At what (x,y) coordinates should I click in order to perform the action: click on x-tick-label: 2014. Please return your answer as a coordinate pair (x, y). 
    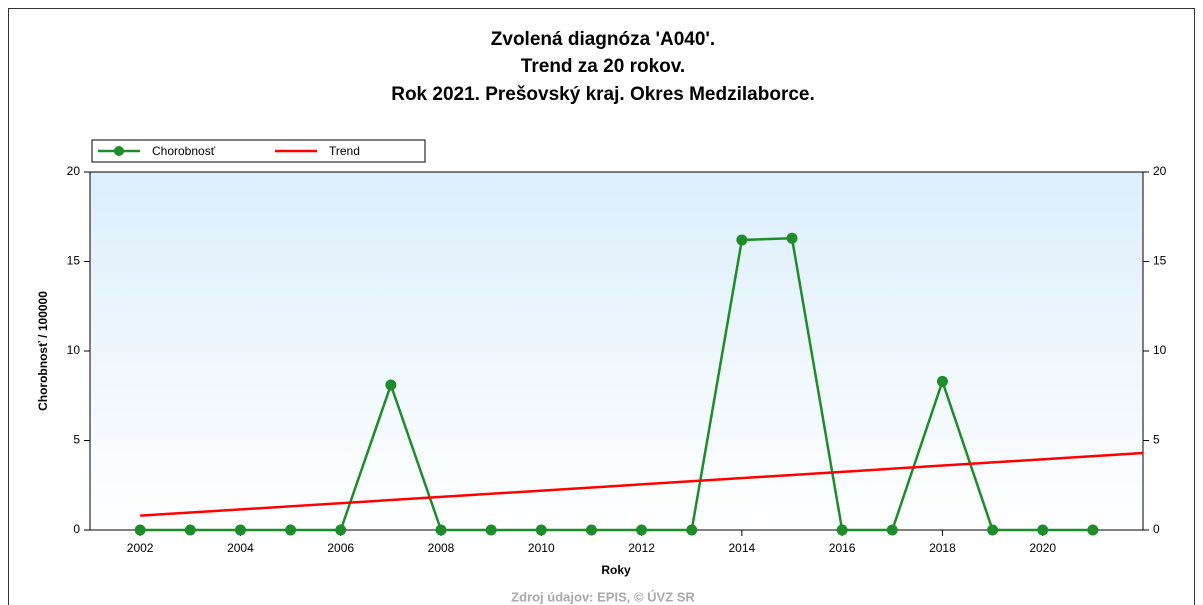
    Looking at the image, I should click on (742, 548).